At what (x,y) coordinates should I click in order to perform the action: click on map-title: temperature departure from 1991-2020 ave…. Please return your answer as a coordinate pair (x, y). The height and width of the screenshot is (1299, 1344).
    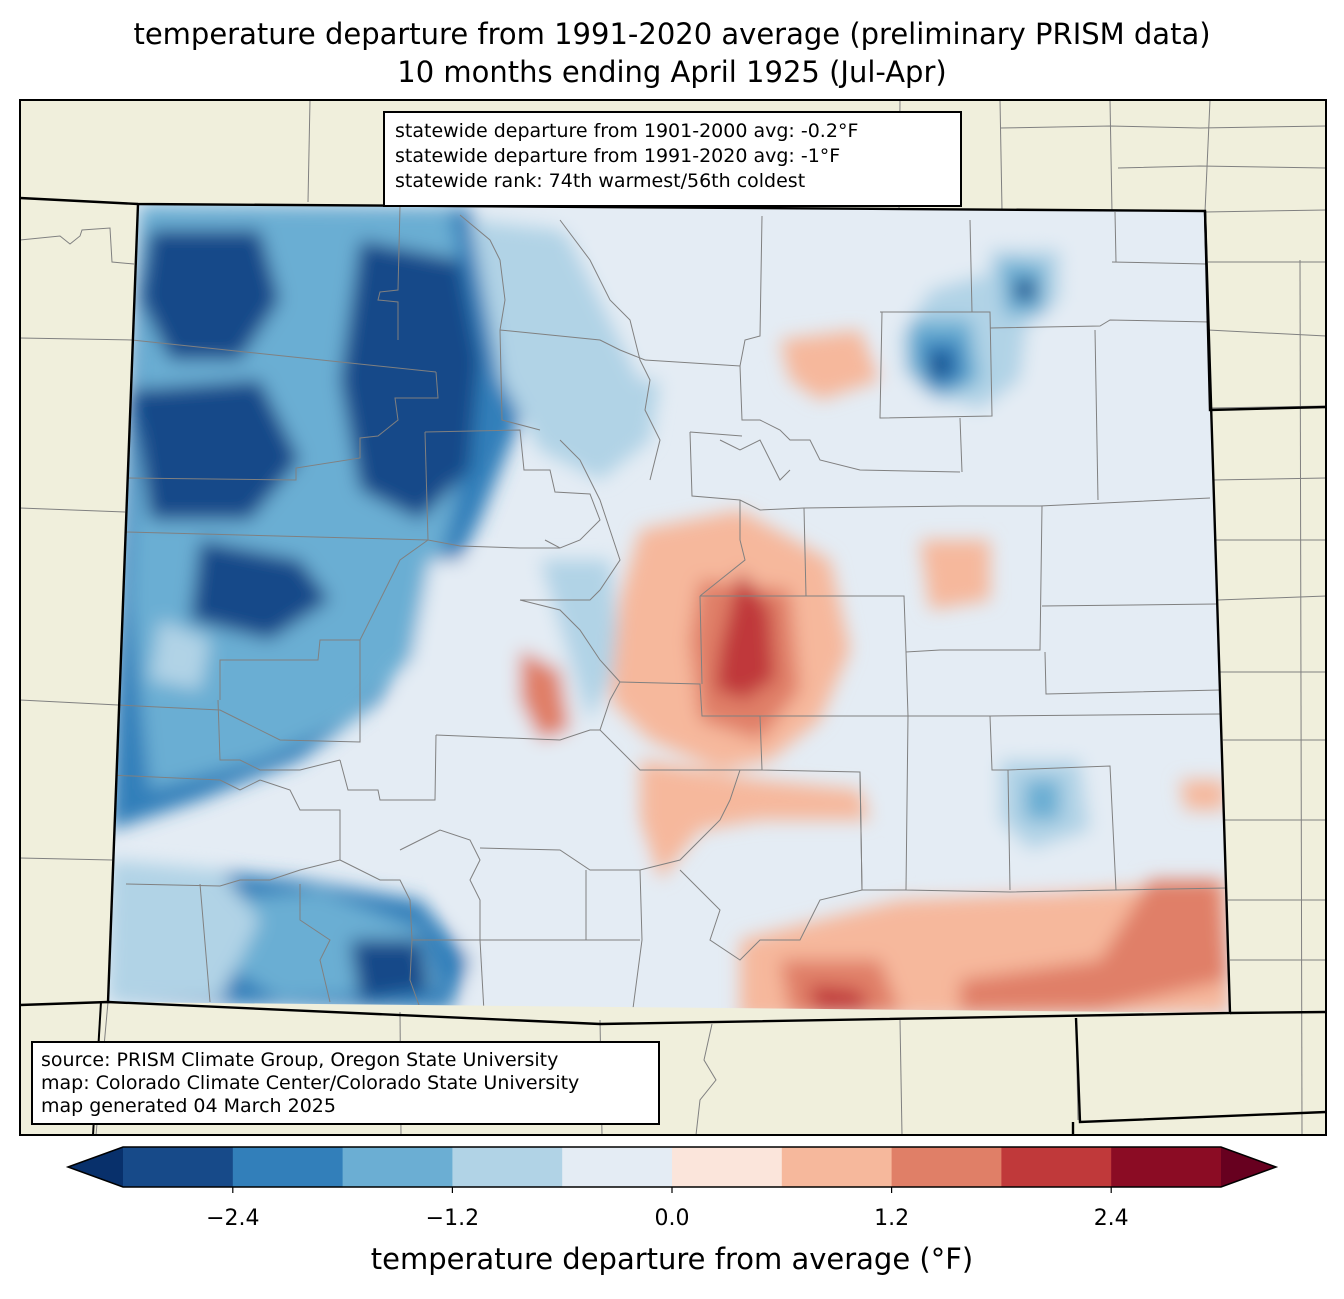
    Looking at the image, I should click on (672, 34).